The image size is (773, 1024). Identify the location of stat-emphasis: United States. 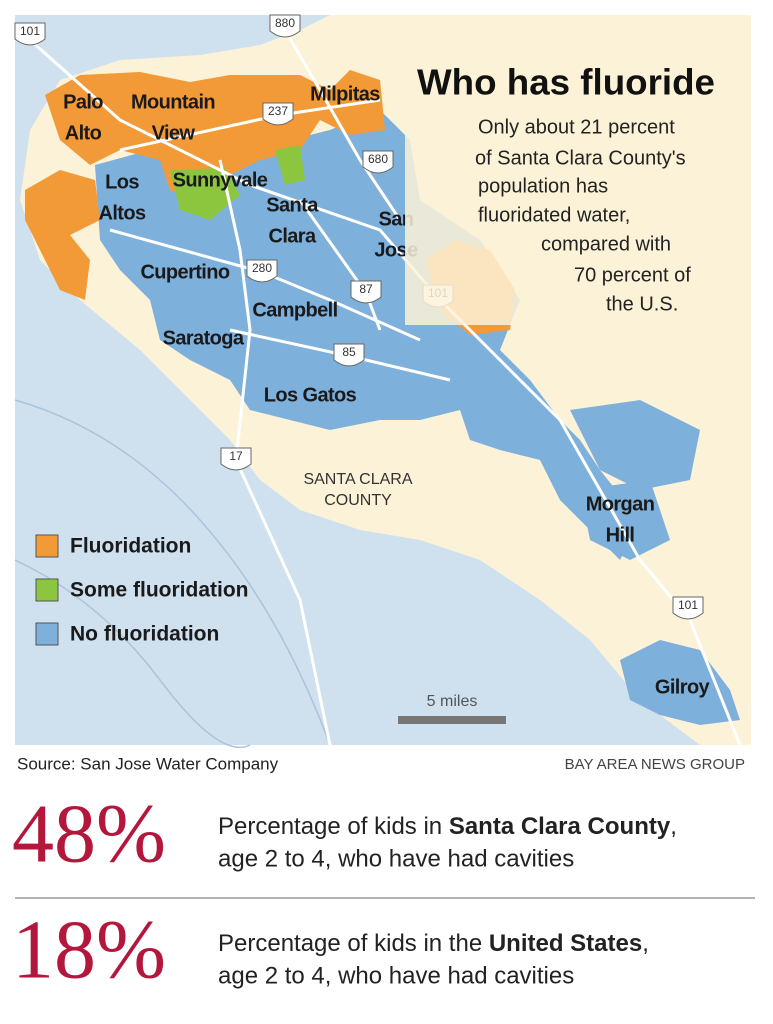
(565, 943).